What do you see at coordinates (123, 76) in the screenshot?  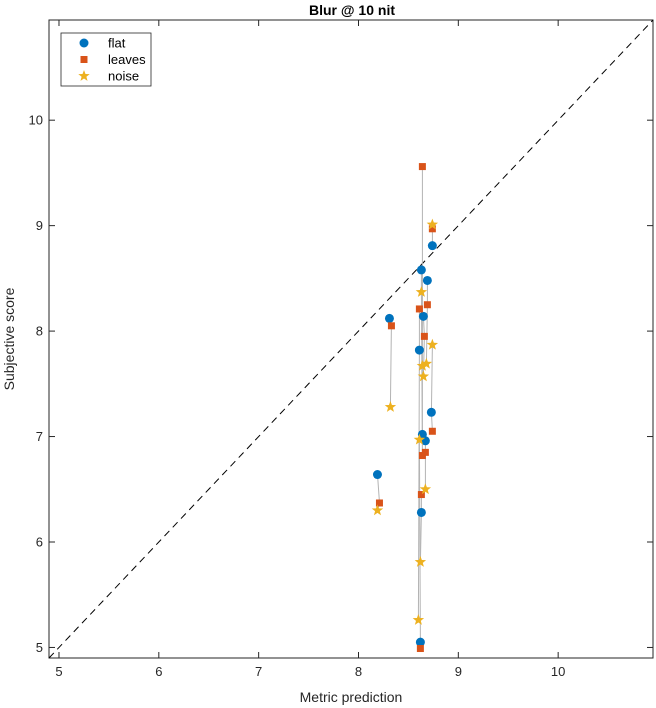 I see `legend-label-noise: noise` at bounding box center [123, 76].